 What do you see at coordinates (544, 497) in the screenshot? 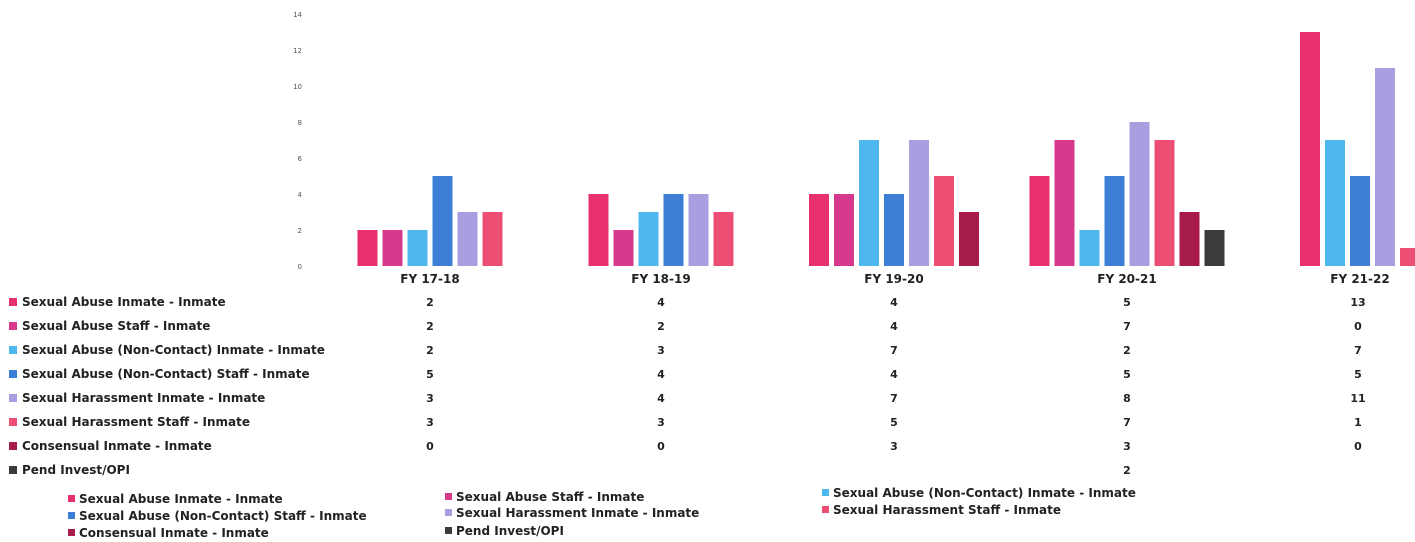
I see `legend-item: Sexual Abuse Staff - Inmate` at bounding box center [544, 497].